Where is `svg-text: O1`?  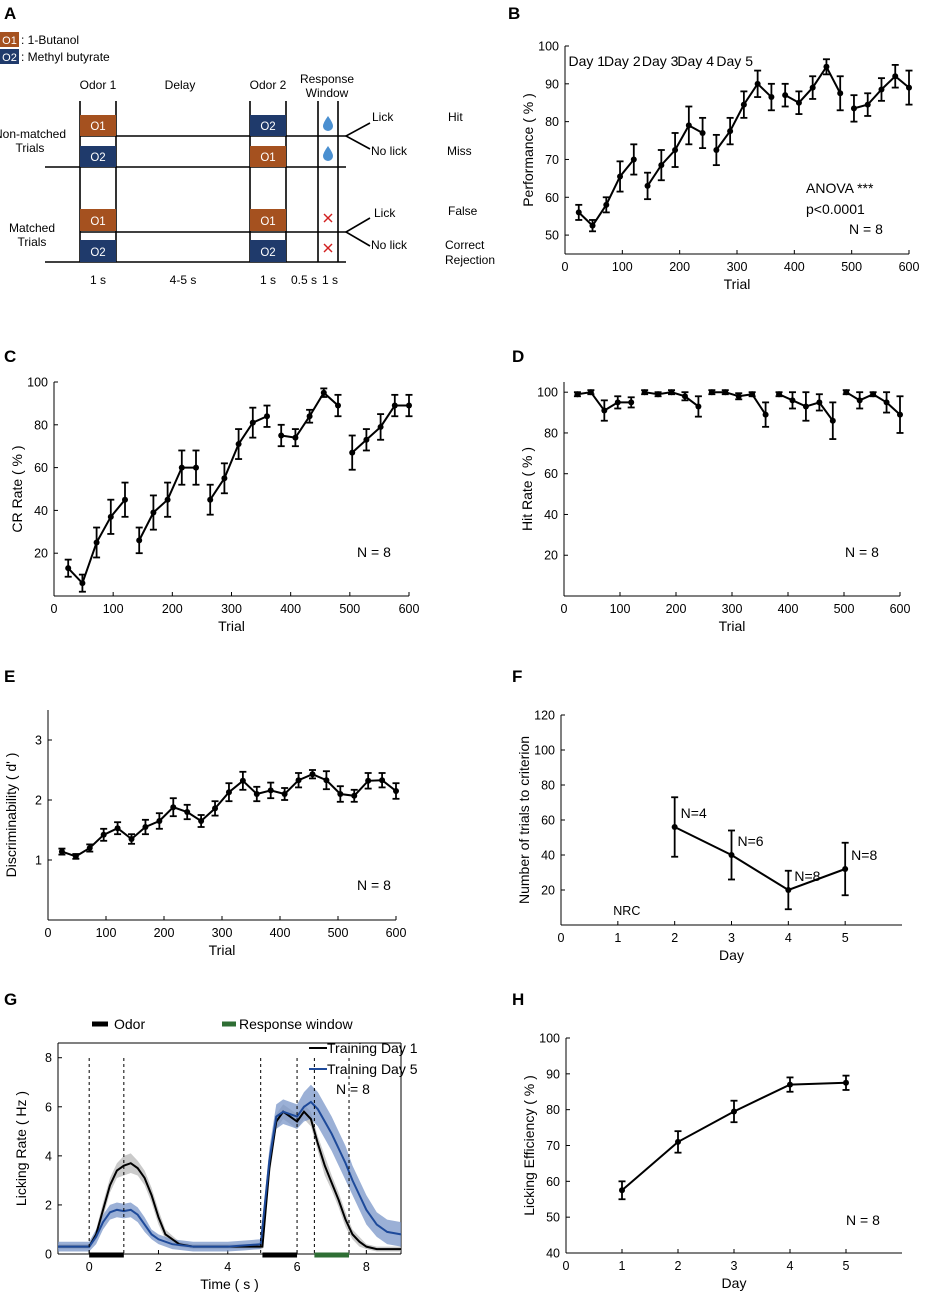
svg-text: O1 is located at coordinates (267, 222).